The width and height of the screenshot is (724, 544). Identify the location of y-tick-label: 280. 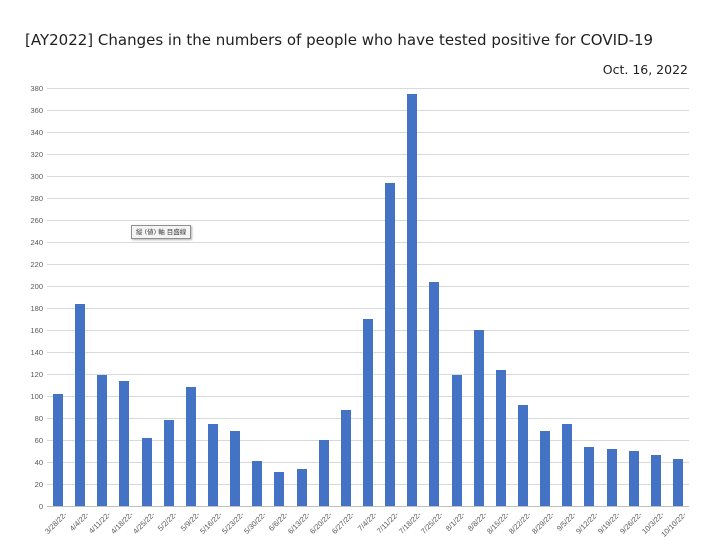
(36, 198).